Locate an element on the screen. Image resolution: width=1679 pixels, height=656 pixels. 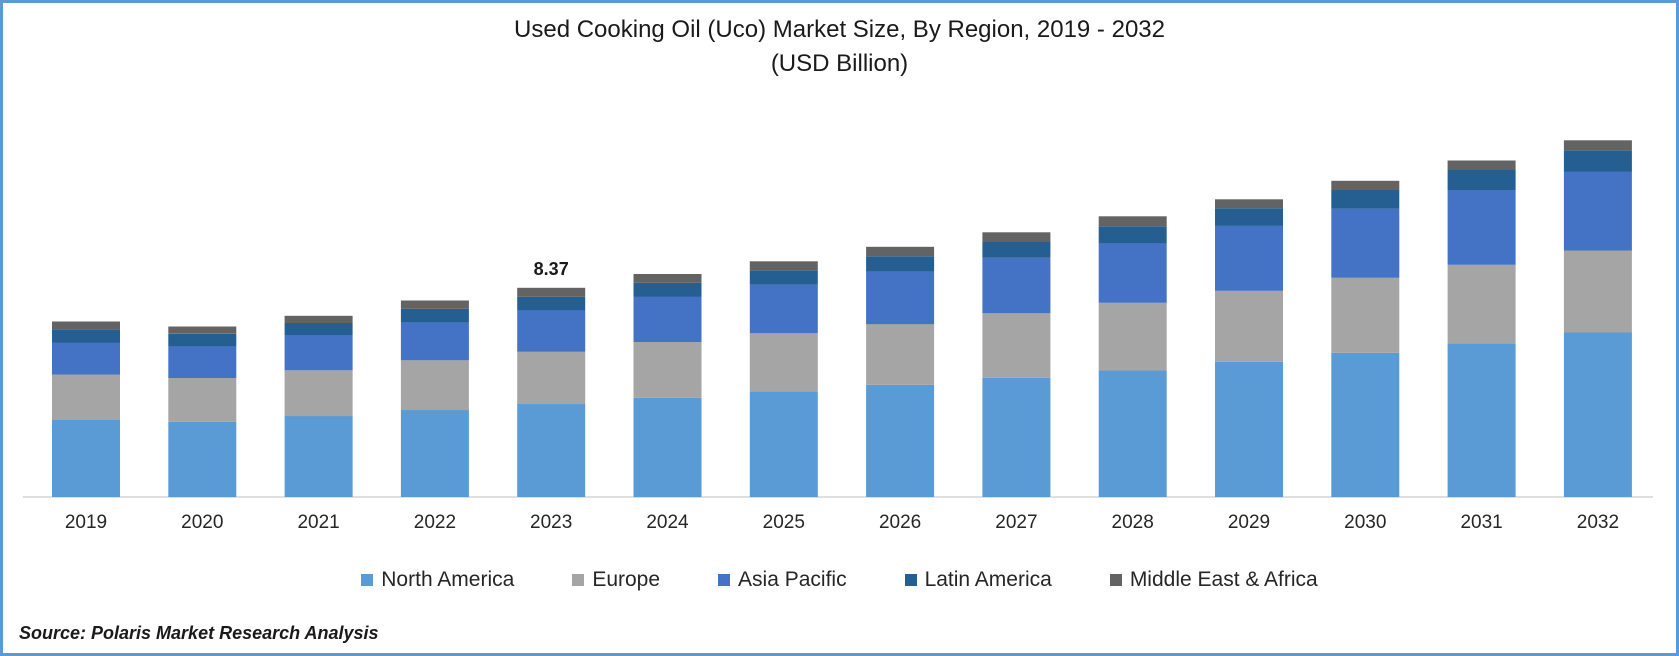
legend-label: Europe is located at coordinates (626, 579).